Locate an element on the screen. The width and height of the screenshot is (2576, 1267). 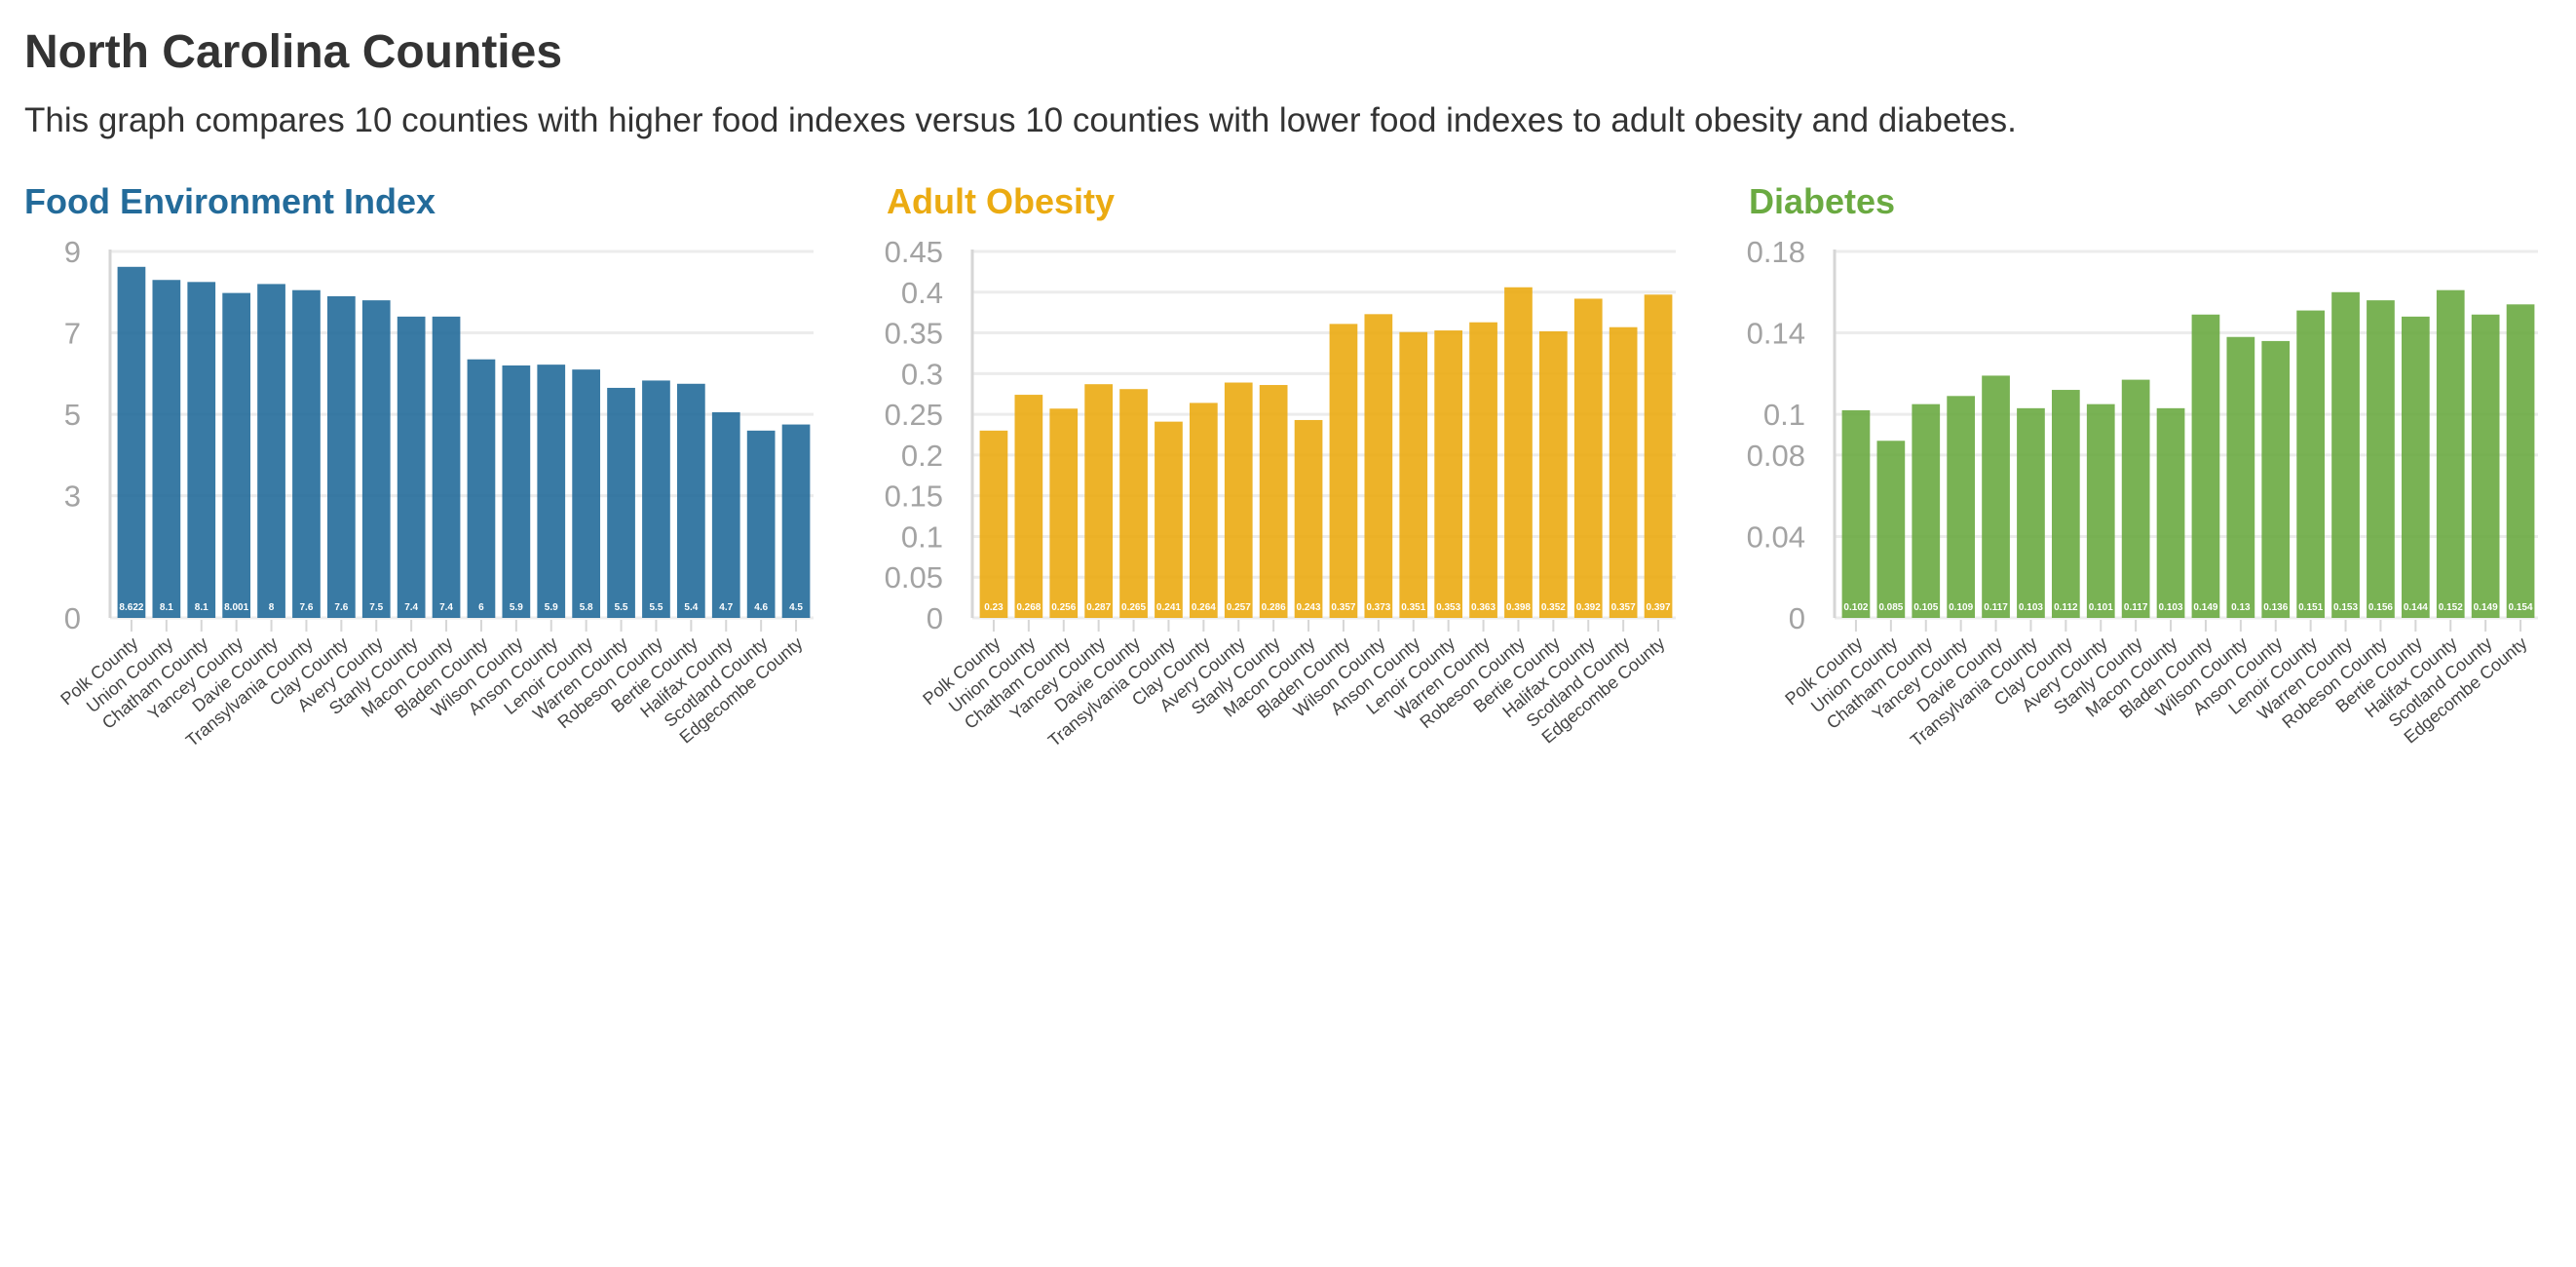
bar-value-label: 8 is located at coordinates (272, 607).